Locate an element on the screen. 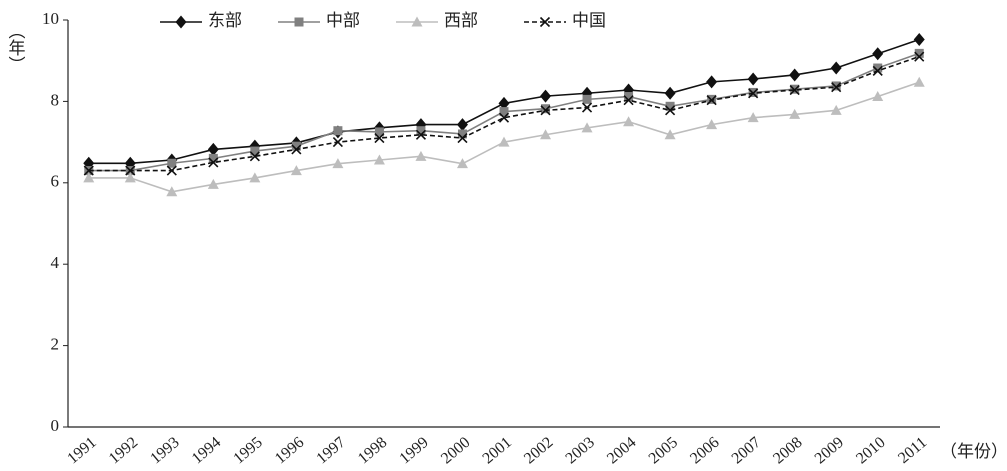 This screenshot has height=471, width=1007. x-tick-label: 1995 is located at coordinates (247, 451).